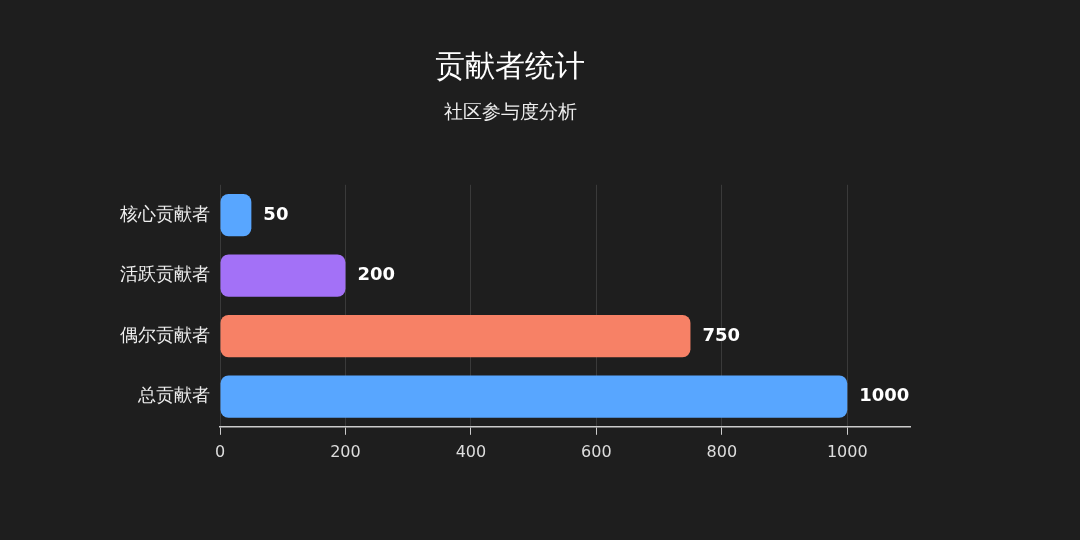  What do you see at coordinates (847, 451) in the screenshot?
I see `x-tick-label: 1000` at bounding box center [847, 451].